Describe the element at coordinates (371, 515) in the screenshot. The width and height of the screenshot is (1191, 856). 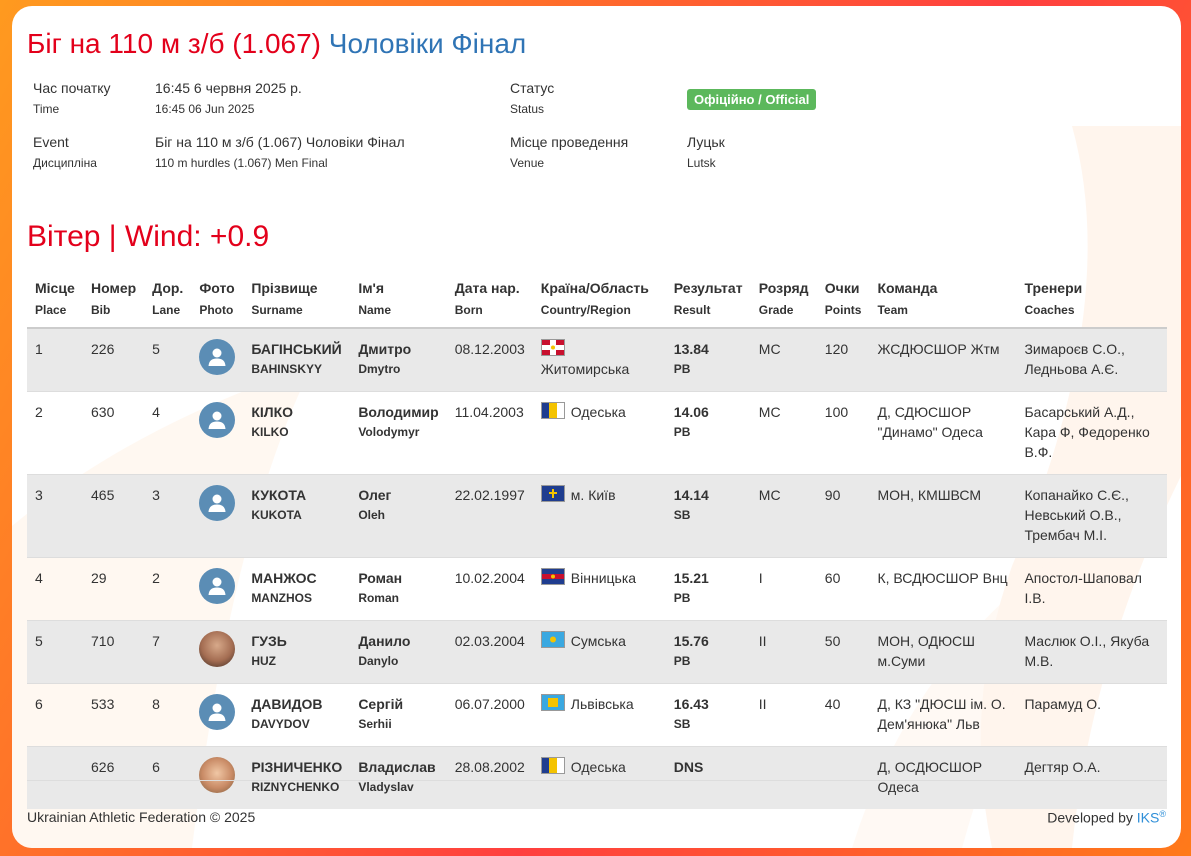
I see `name-en: Oleh` at that location.